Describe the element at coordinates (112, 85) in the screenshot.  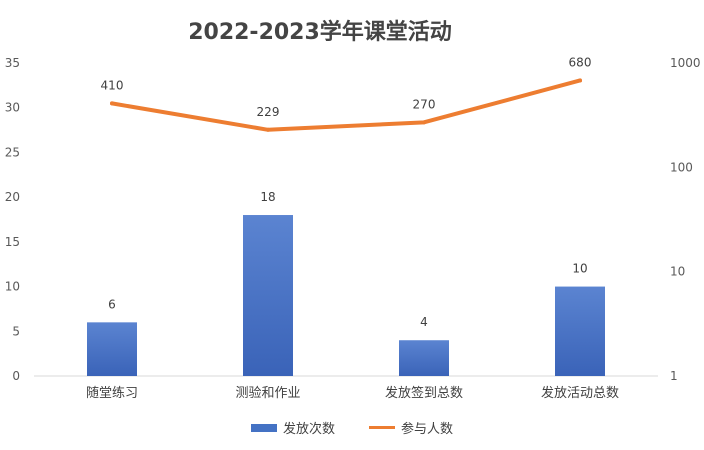
I see `line-label-0: 410` at that location.